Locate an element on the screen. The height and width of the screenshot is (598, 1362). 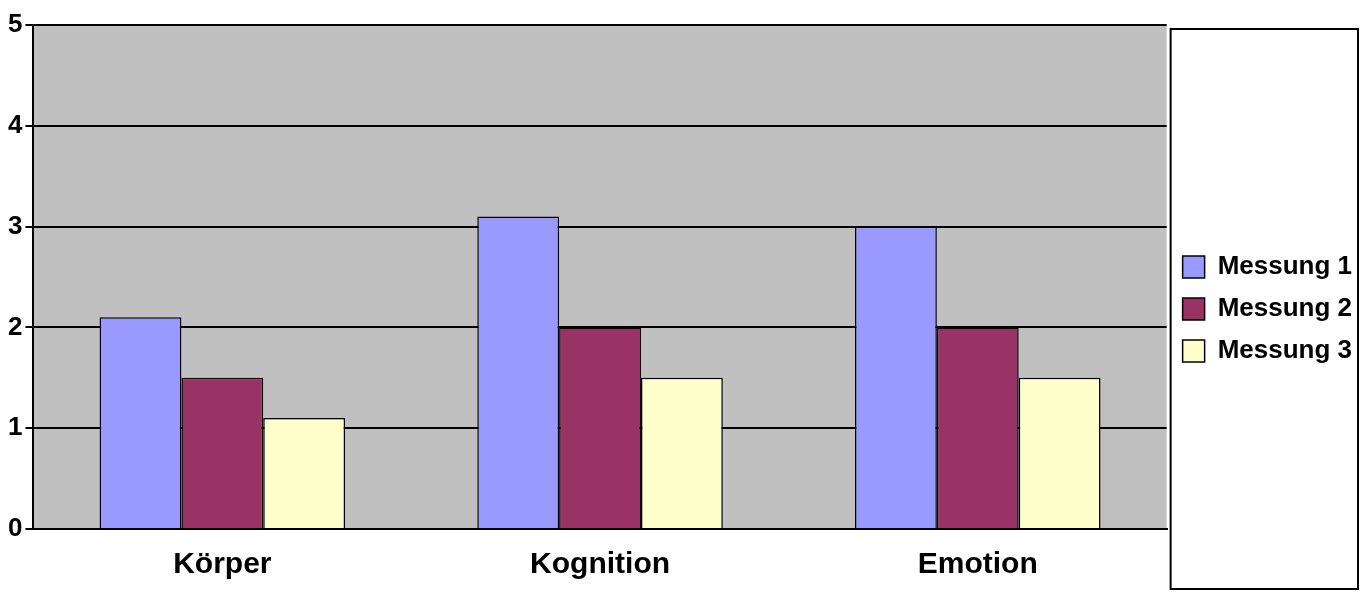
y-tick-label: 3 is located at coordinates (15, 224).